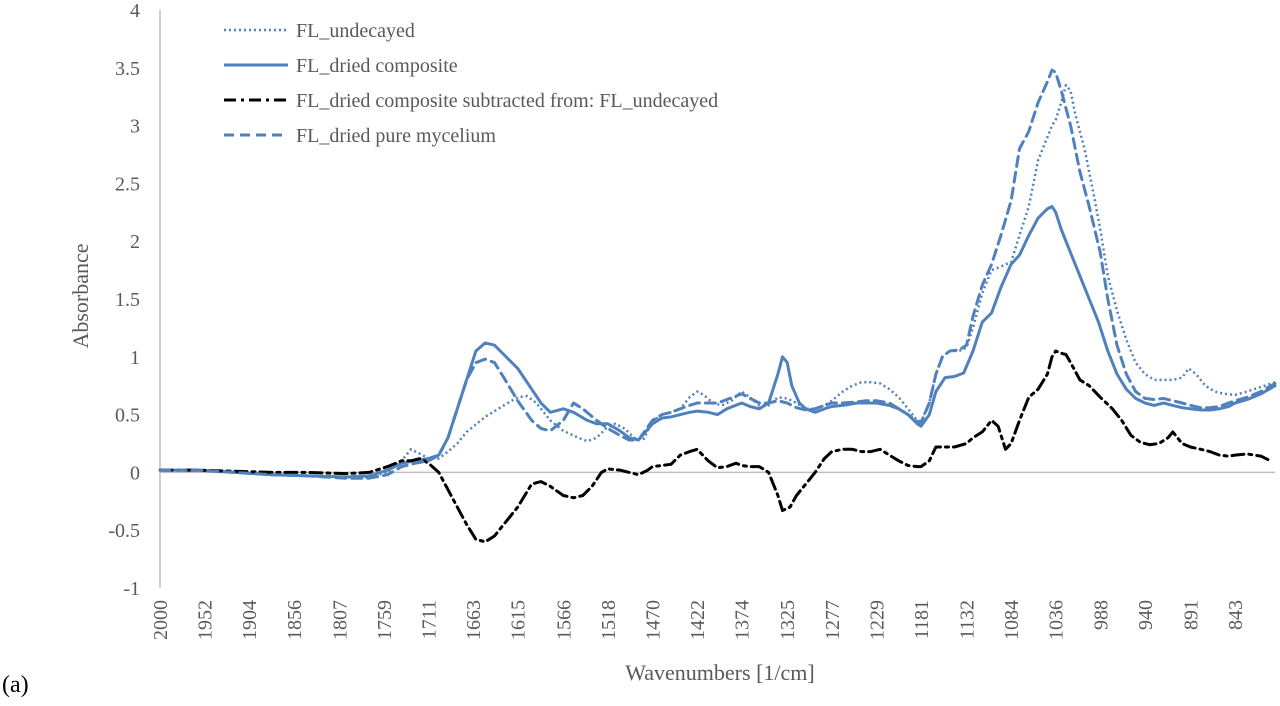 The image size is (1280, 706). Describe the element at coordinates (719, 672) in the screenshot. I see `x-axis-title: Wavenumbers [1/cm]` at that location.